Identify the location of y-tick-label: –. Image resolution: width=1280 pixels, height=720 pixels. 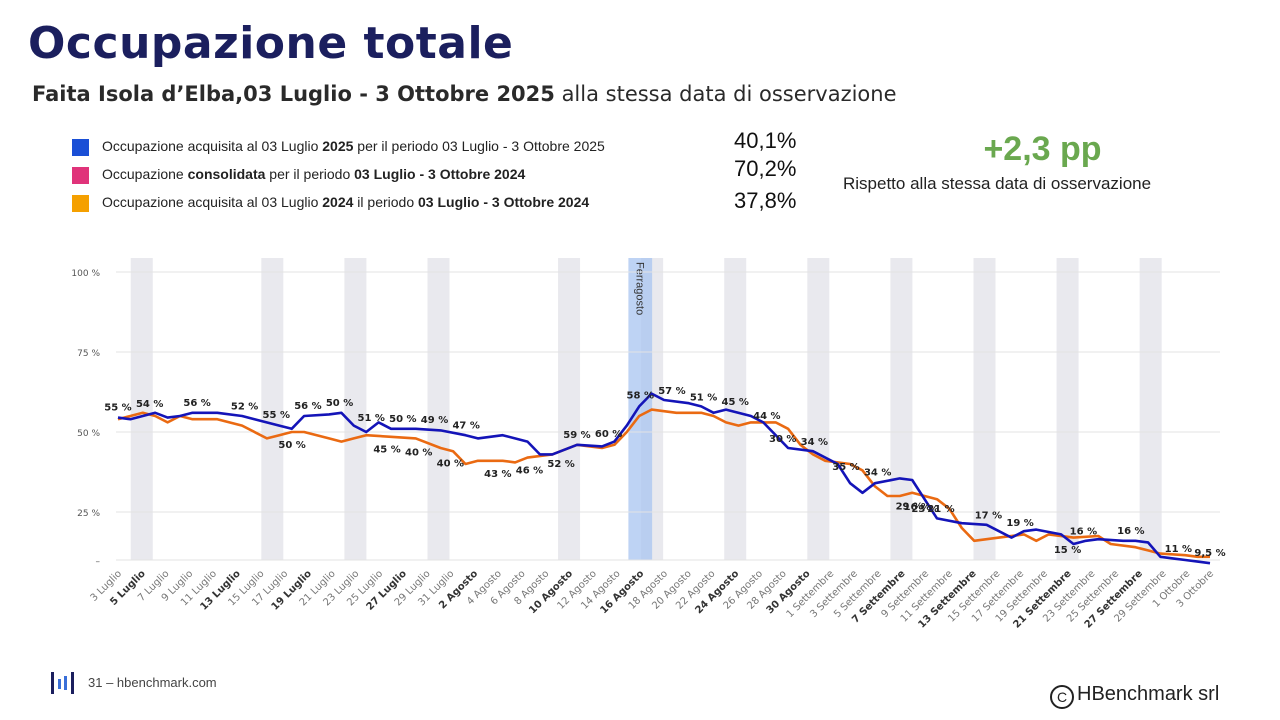
(98, 562).